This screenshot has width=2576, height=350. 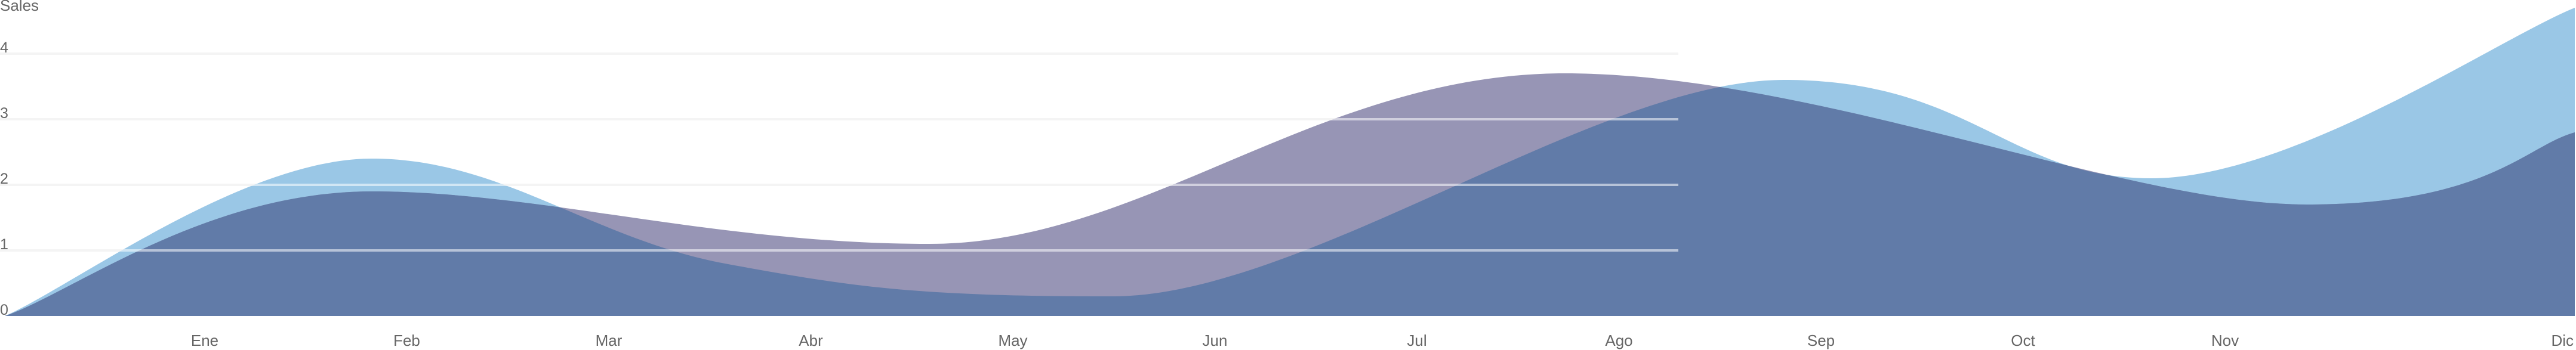 What do you see at coordinates (609, 340) in the screenshot?
I see `x-tick-label: Mar` at bounding box center [609, 340].